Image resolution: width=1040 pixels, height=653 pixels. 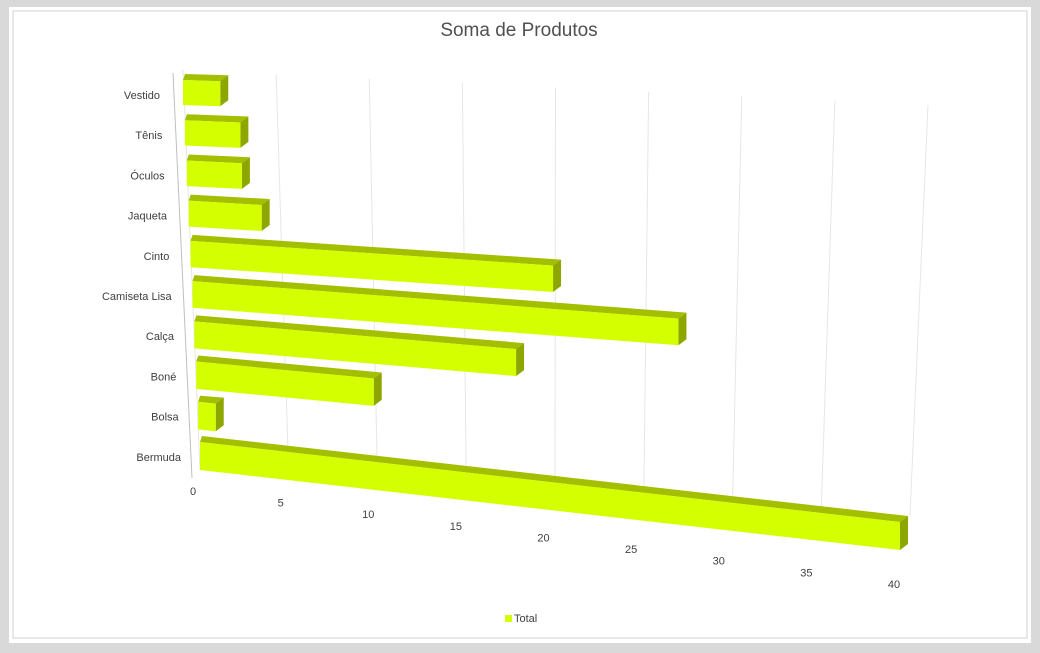 What do you see at coordinates (518, 30) in the screenshot?
I see `chart-title: Soma de Produtos` at bounding box center [518, 30].